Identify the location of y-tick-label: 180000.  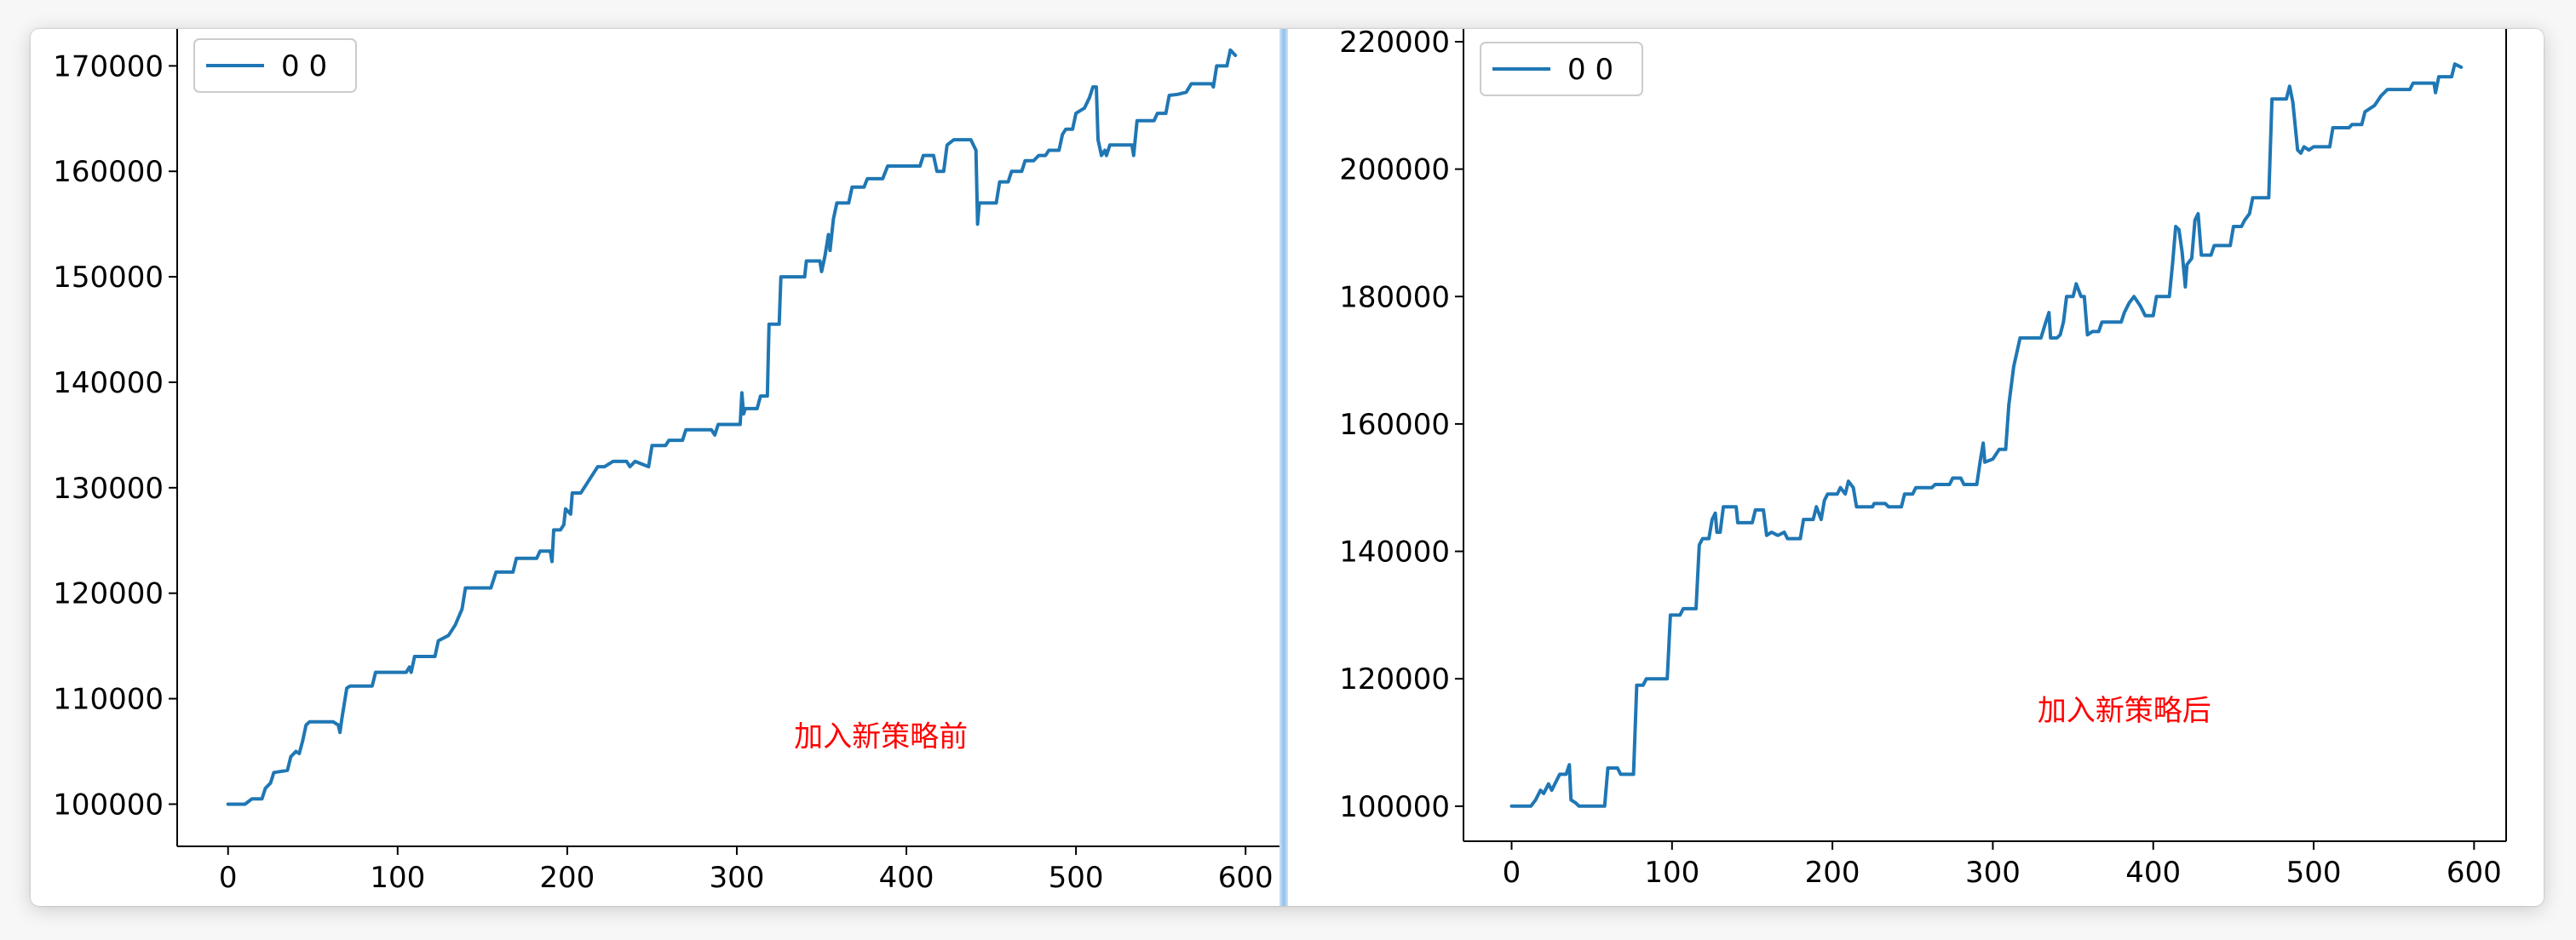
(1395, 297).